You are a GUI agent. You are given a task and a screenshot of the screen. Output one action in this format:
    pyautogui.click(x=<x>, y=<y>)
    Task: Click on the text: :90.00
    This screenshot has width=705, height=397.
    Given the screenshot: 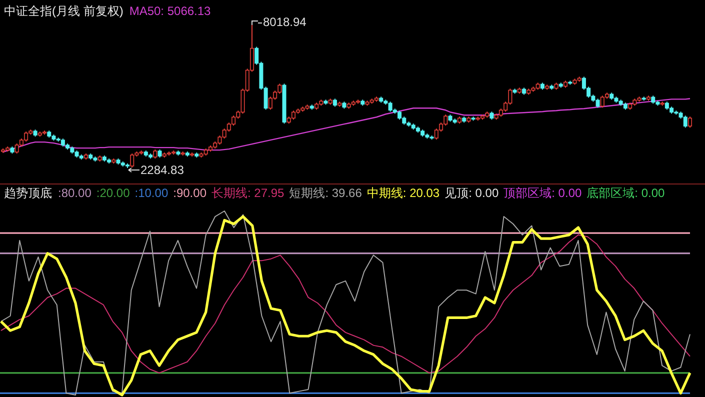 What is the action you would take?
    pyautogui.click(x=190, y=193)
    